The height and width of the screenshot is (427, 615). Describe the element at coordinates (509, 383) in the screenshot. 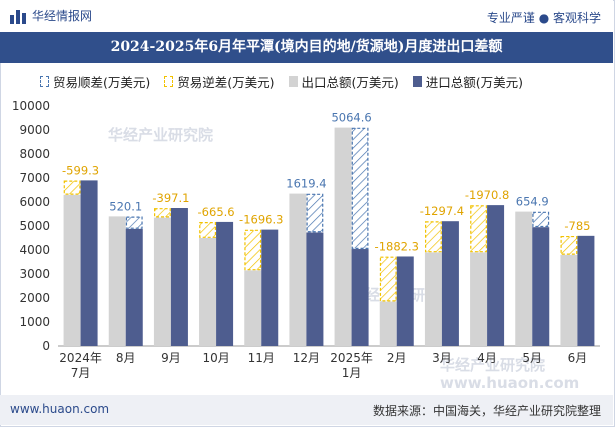

I see `watermark-url: www.huaon.com` at that location.